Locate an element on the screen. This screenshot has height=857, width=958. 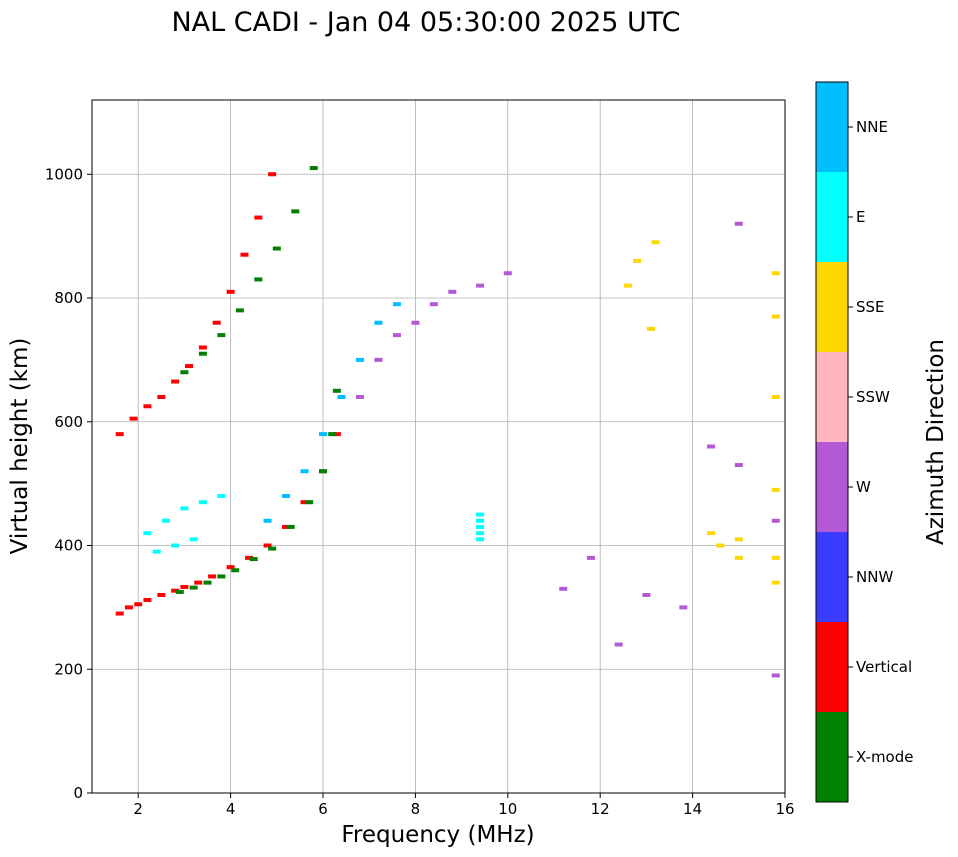
colorbar-tick-label: Vertical is located at coordinates (884, 667).